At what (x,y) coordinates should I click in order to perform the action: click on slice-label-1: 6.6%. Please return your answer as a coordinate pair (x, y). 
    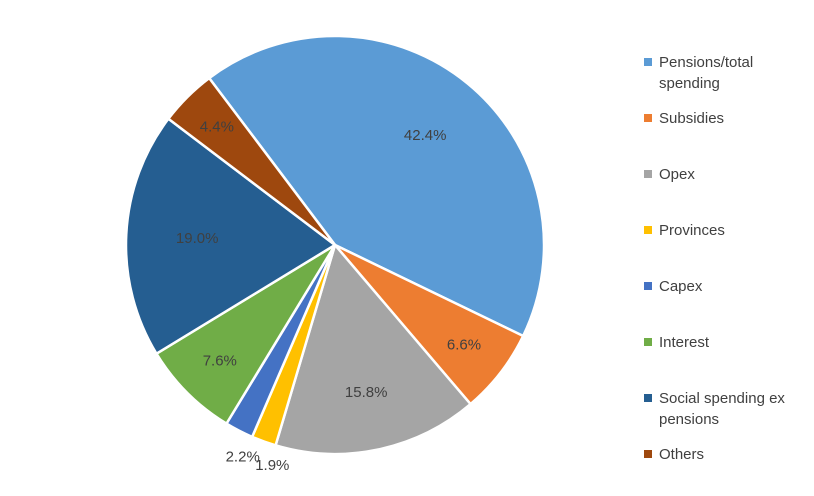
    Looking at the image, I should click on (464, 345).